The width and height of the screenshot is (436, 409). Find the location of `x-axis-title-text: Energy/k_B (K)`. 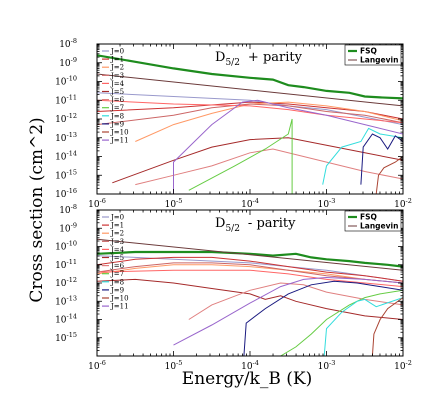

x-axis-title-text: Energy/k_B (K) is located at coordinates (247, 379).